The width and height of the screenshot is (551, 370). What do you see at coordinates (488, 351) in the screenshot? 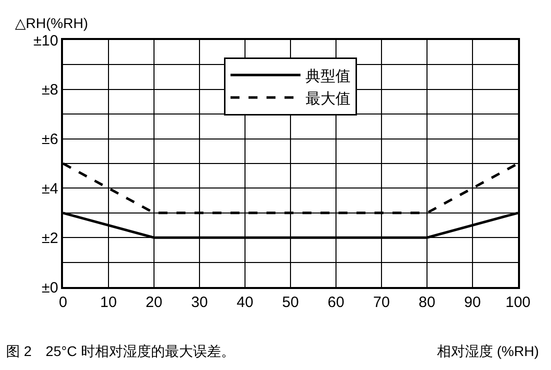
I see `x-axis-title: 相对湿度 (%RH)` at bounding box center [488, 351].